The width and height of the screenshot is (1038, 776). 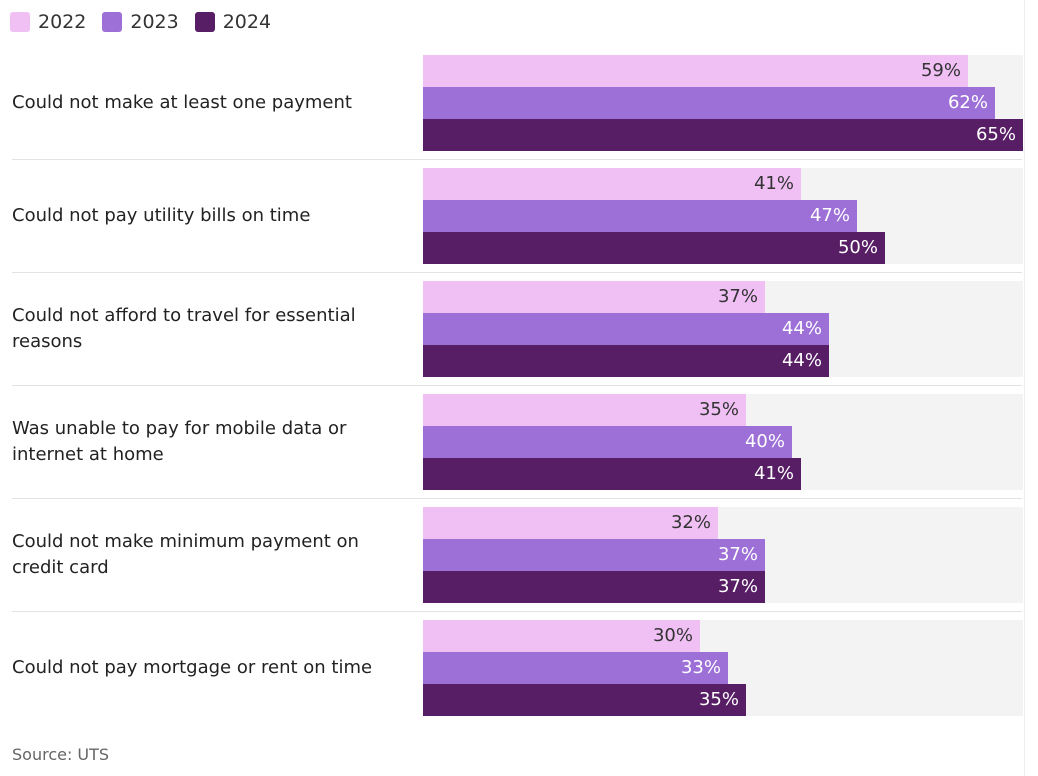 I want to click on bar-2022: 59%, so click(x=695, y=71).